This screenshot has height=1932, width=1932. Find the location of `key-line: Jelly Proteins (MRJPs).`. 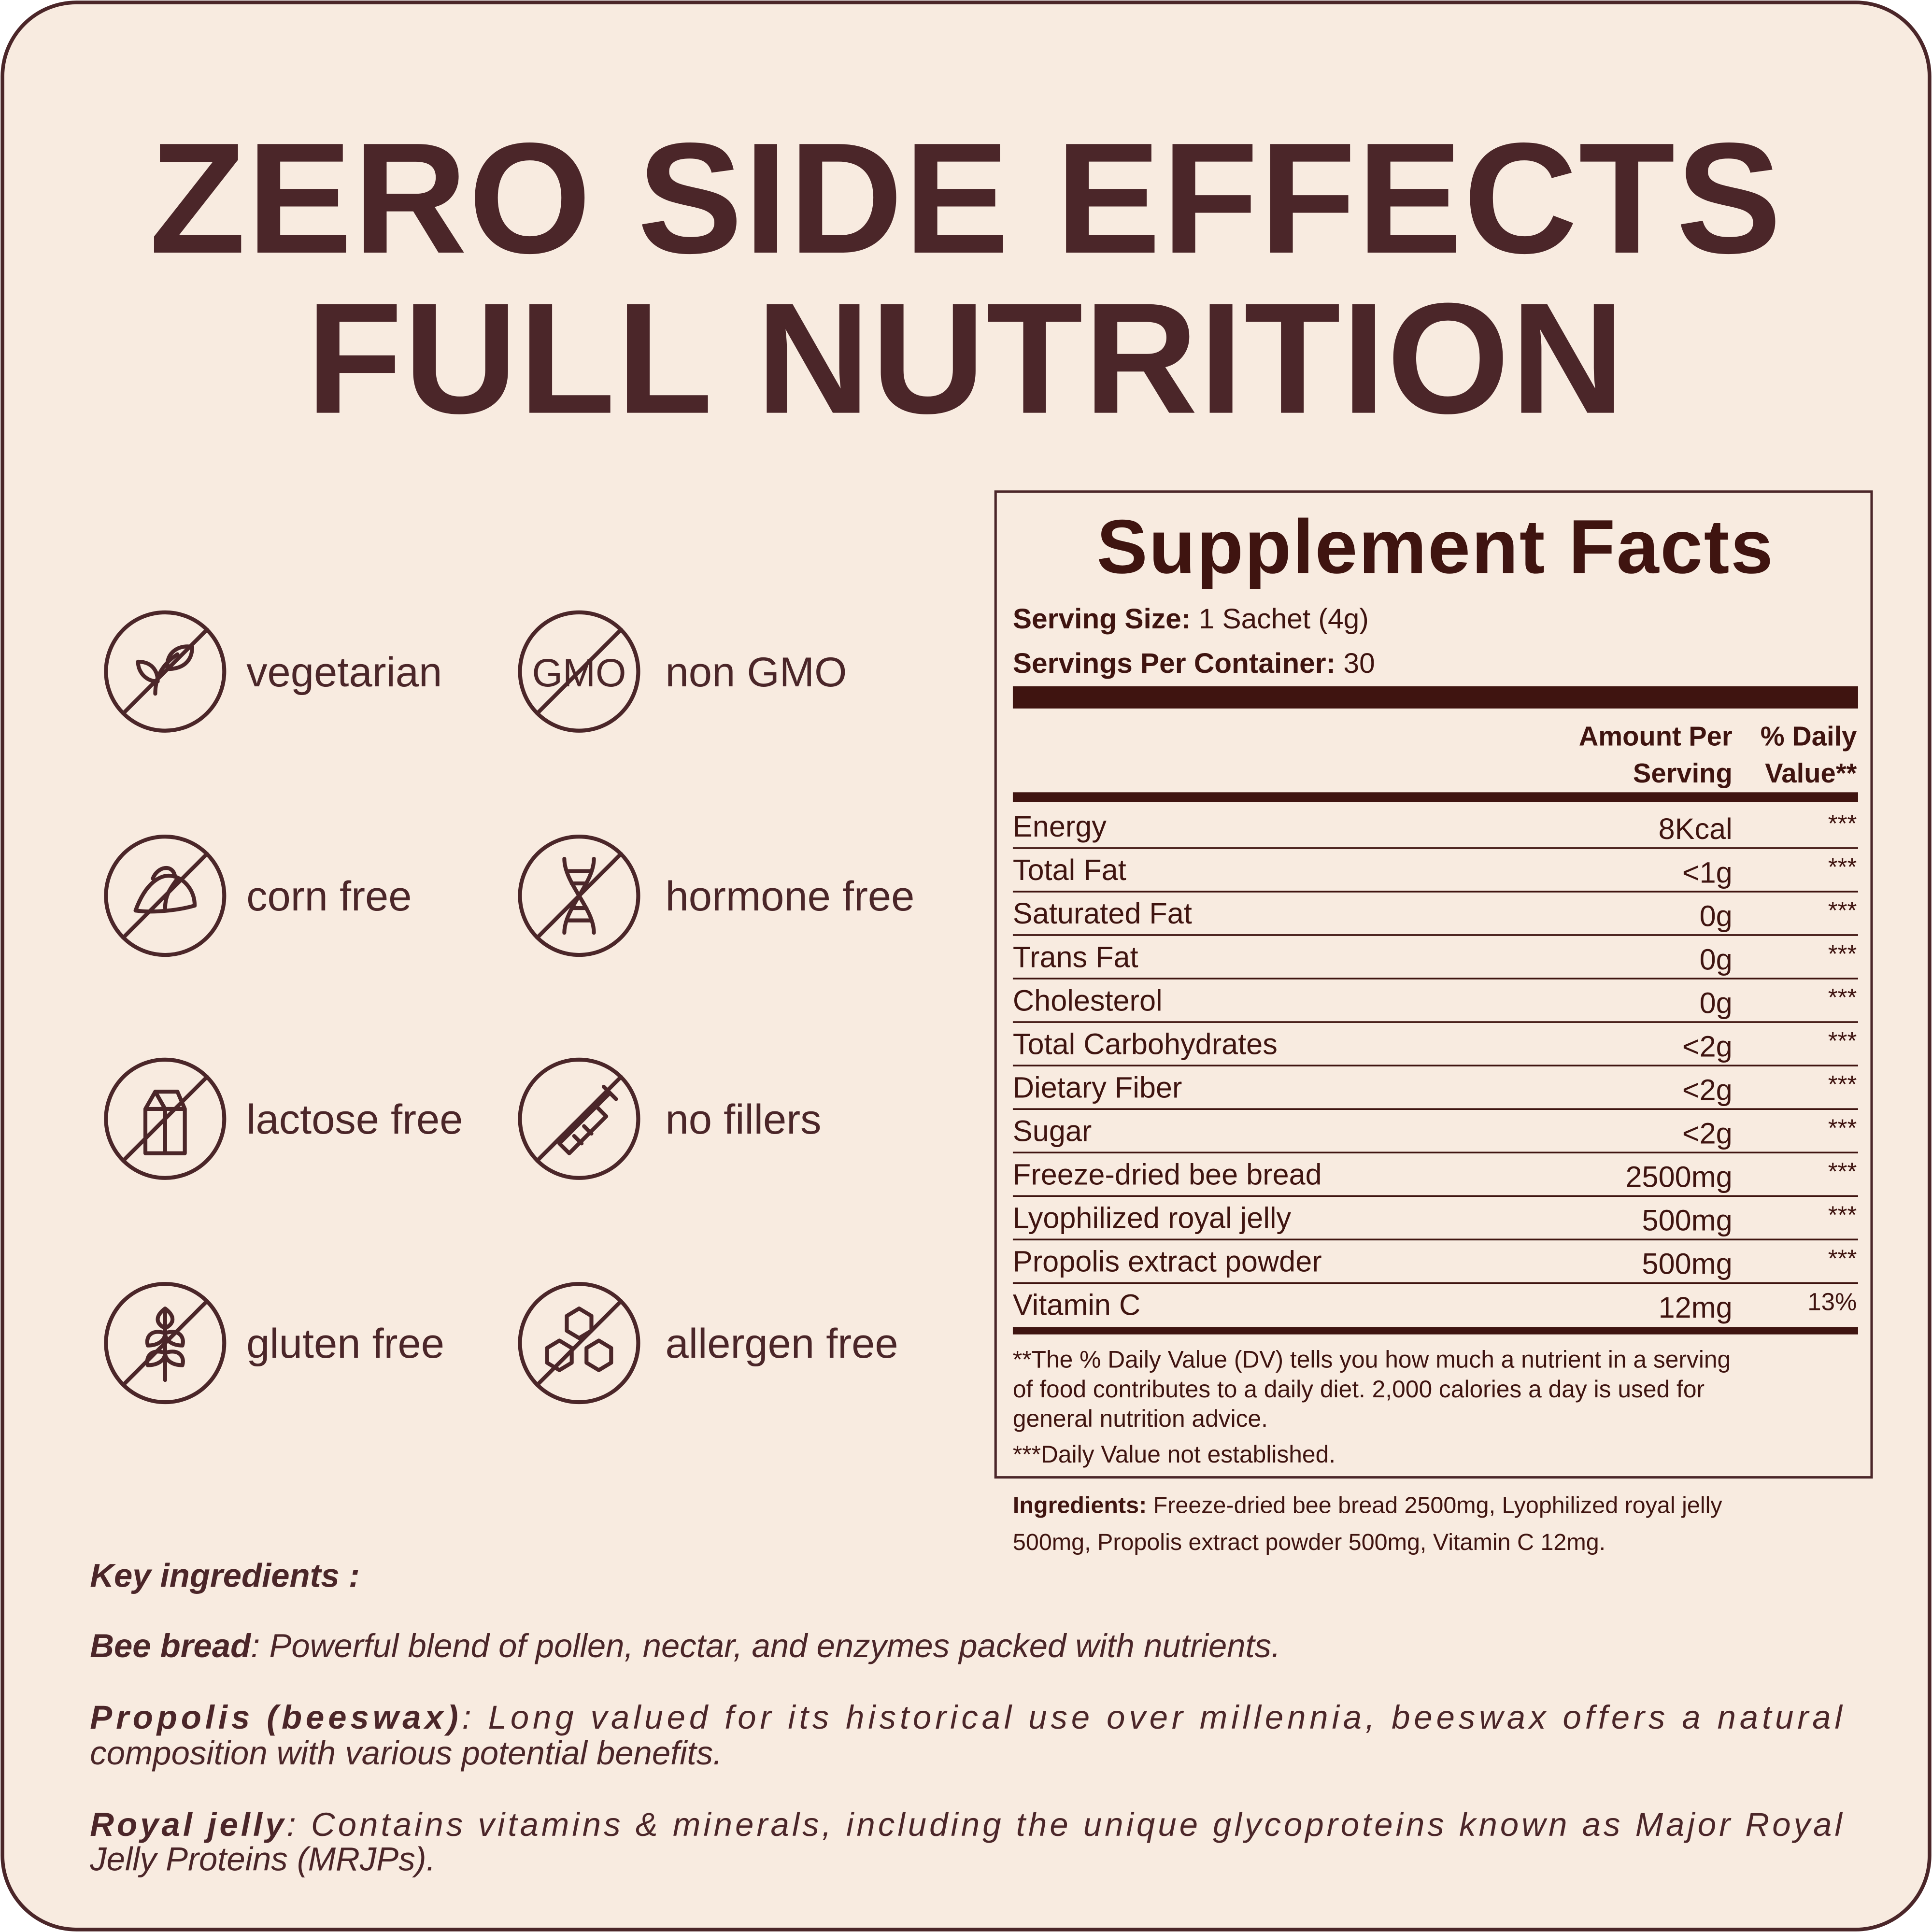

key-line: Jelly Proteins (MRJPs). is located at coordinates (262, 1858).